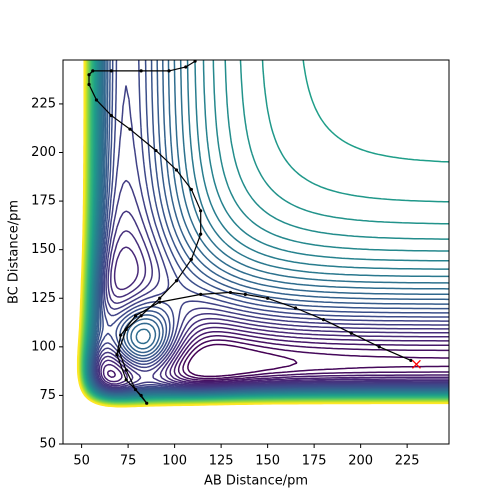 The width and height of the screenshot is (500, 504). Describe the element at coordinates (47, 444) in the screenshot. I see `y-tick-label: 50` at that location.